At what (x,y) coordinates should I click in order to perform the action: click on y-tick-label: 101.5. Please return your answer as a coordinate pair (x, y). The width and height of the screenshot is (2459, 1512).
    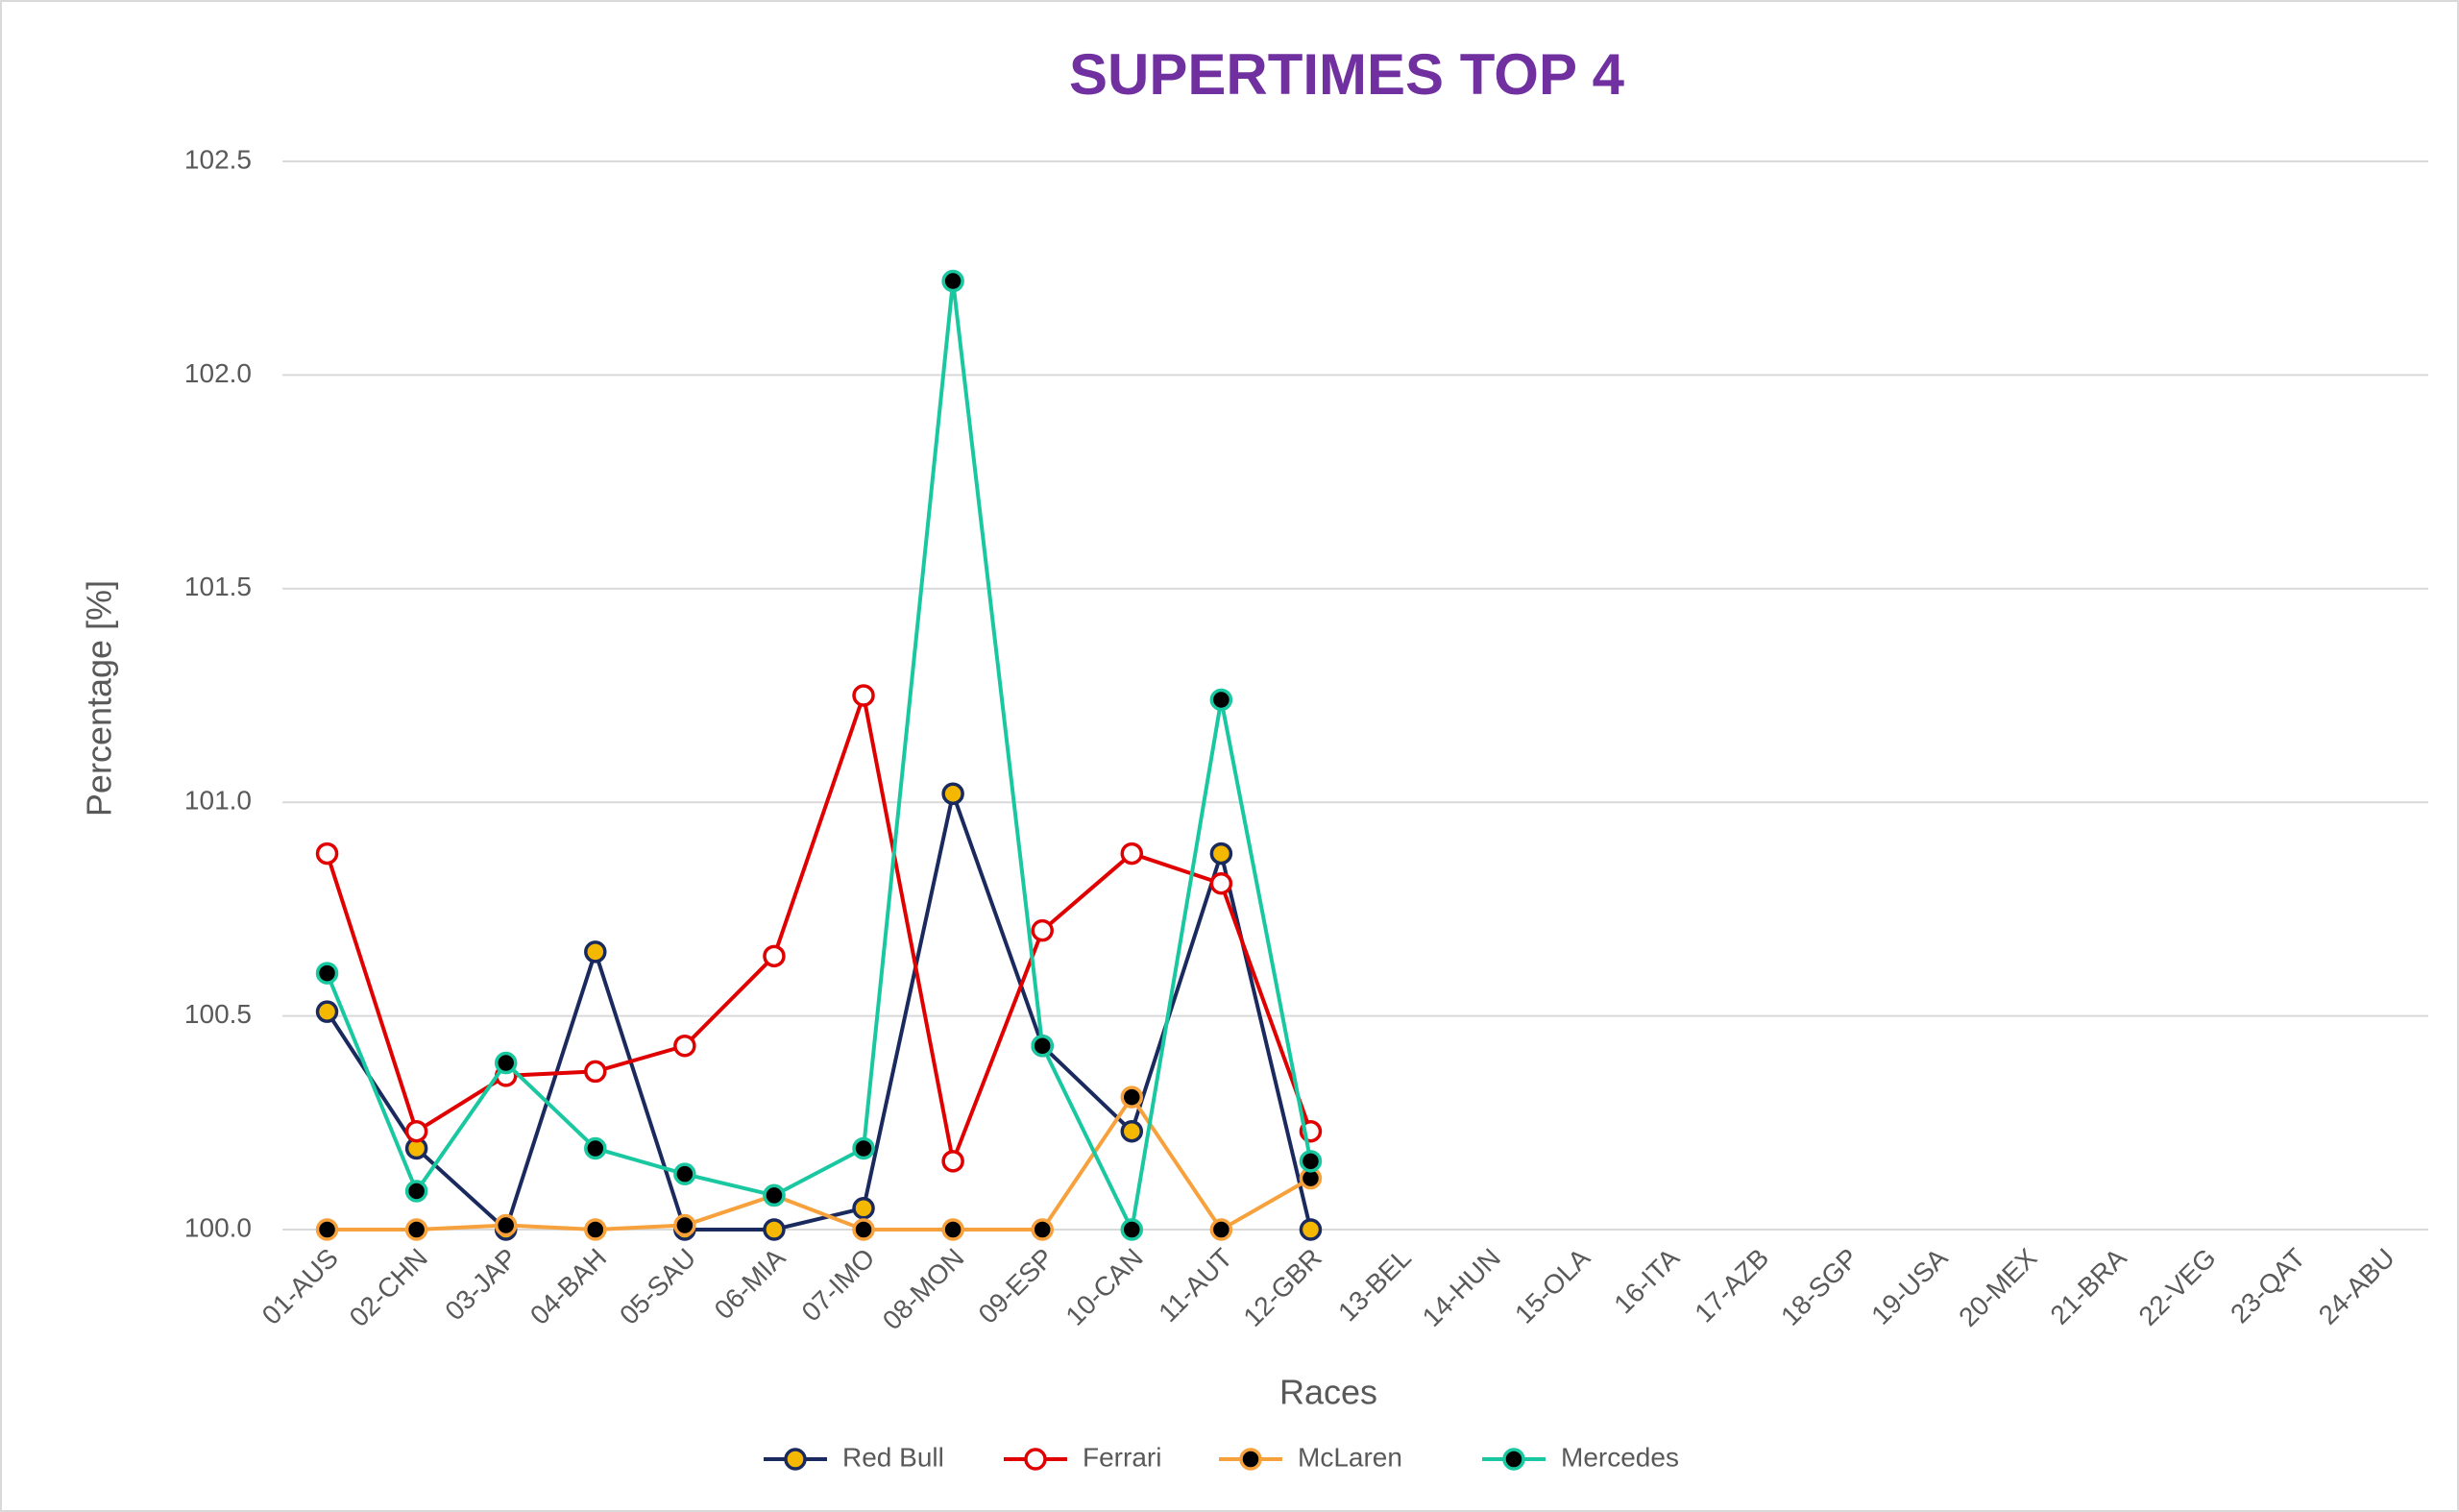
    Looking at the image, I should click on (218, 586).